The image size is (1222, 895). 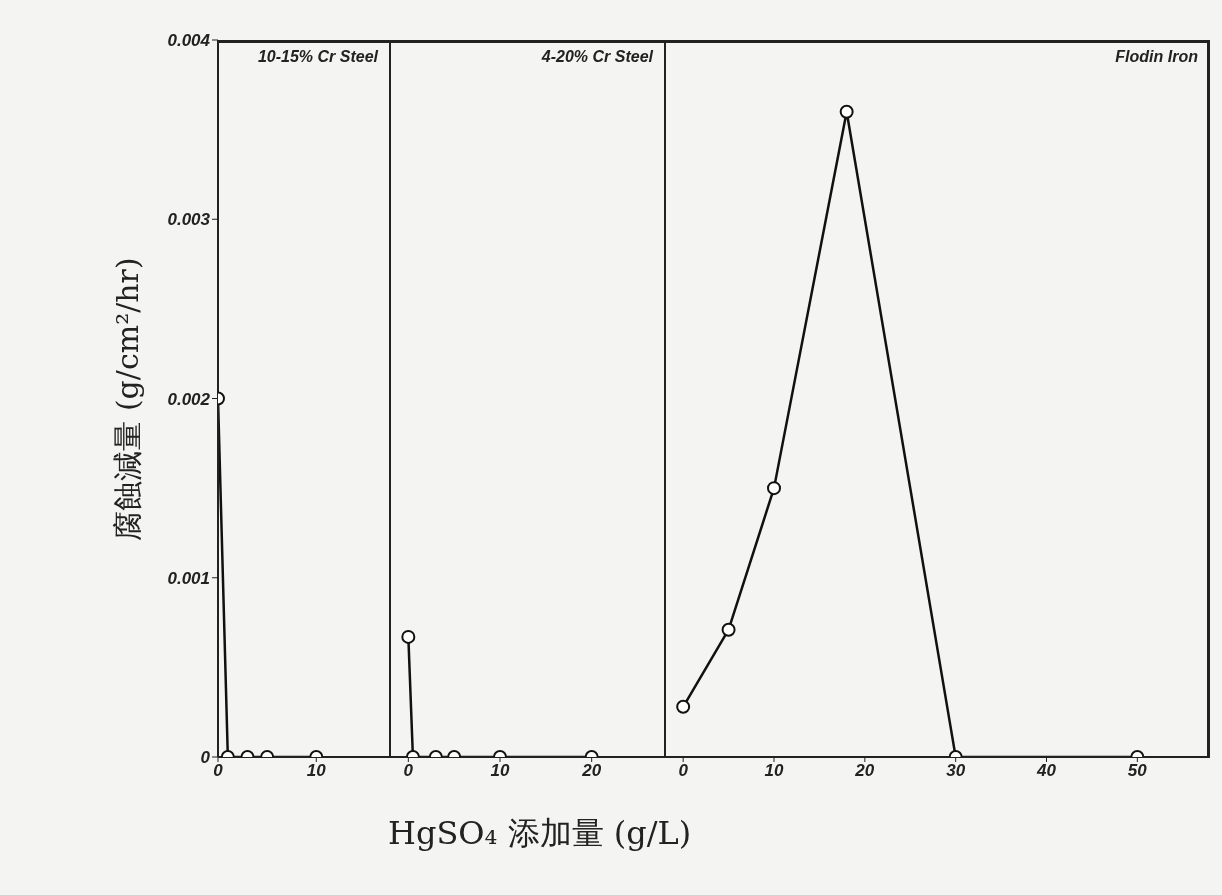 What do you see at coordinates (317, 57) in the screenshot?
I see `text: 10-15% Cr Steel` at bounding box center [317, 57].